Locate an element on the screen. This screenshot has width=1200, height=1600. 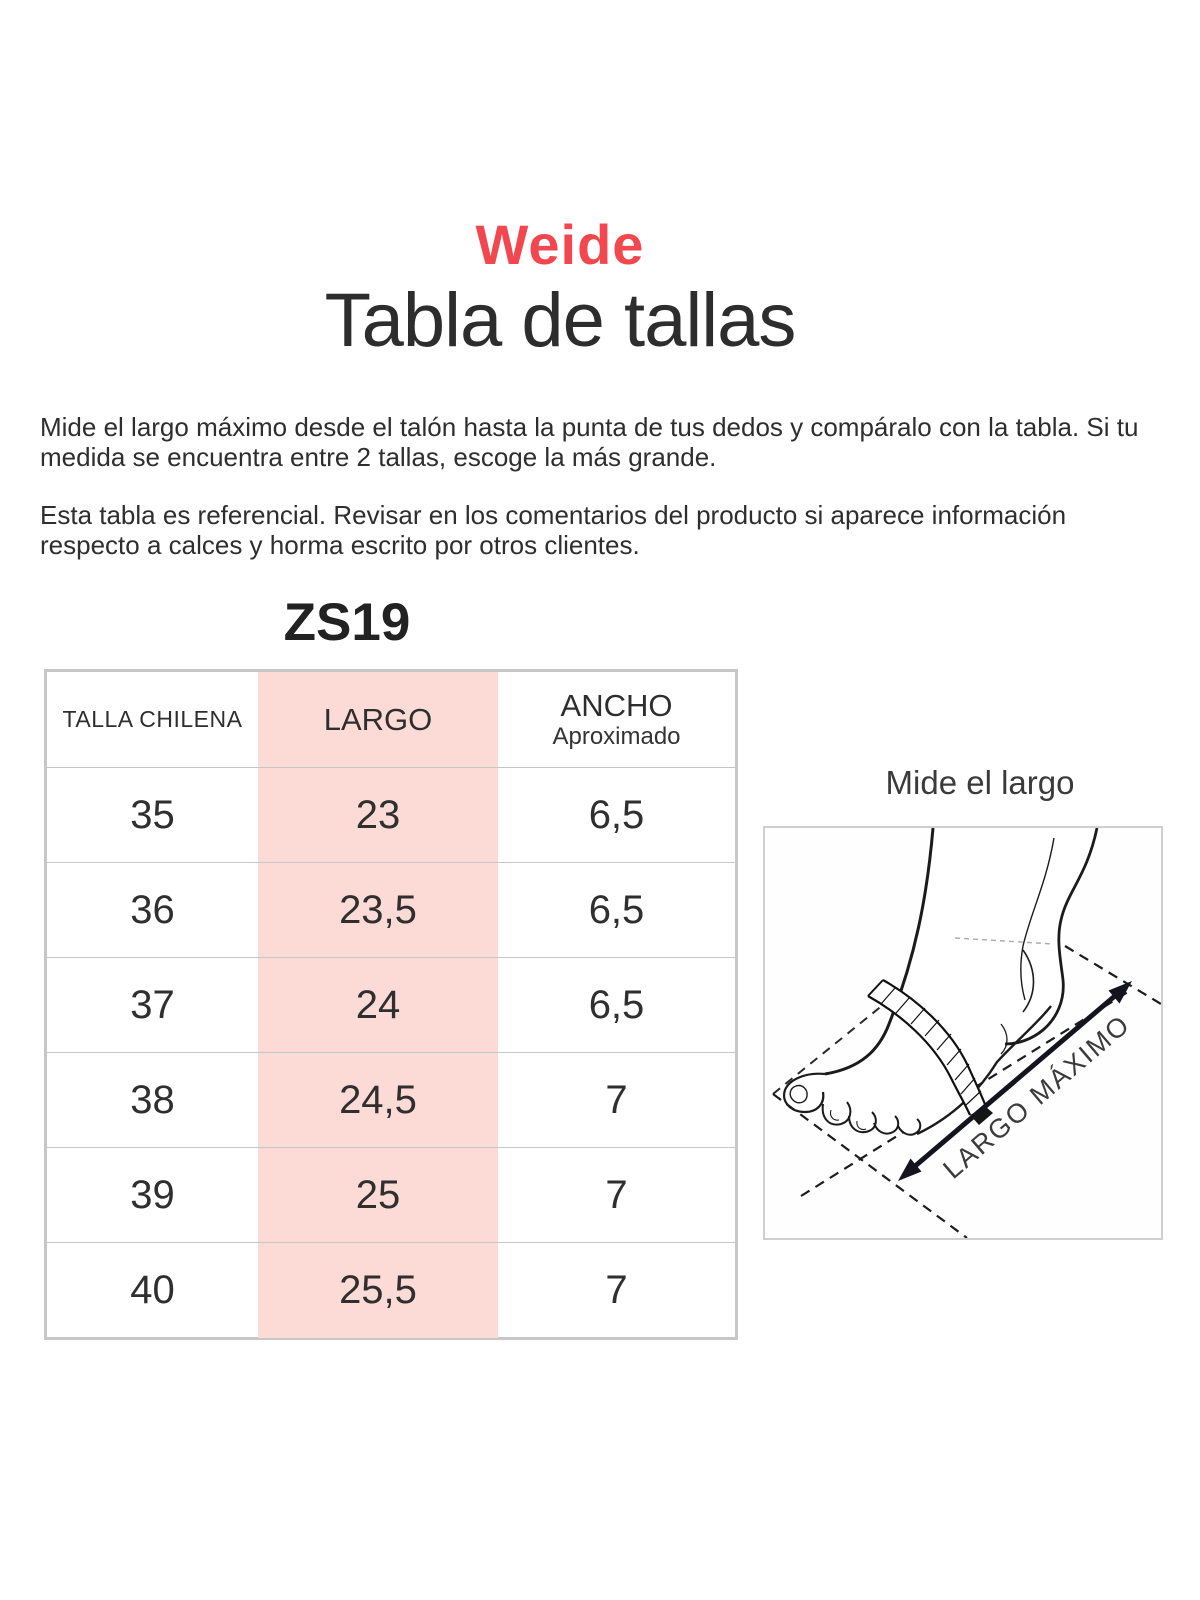
size-table-header-row: TALLA CHILENA LARGO ANCHO Aproximado is located at coordinates (391, 720).